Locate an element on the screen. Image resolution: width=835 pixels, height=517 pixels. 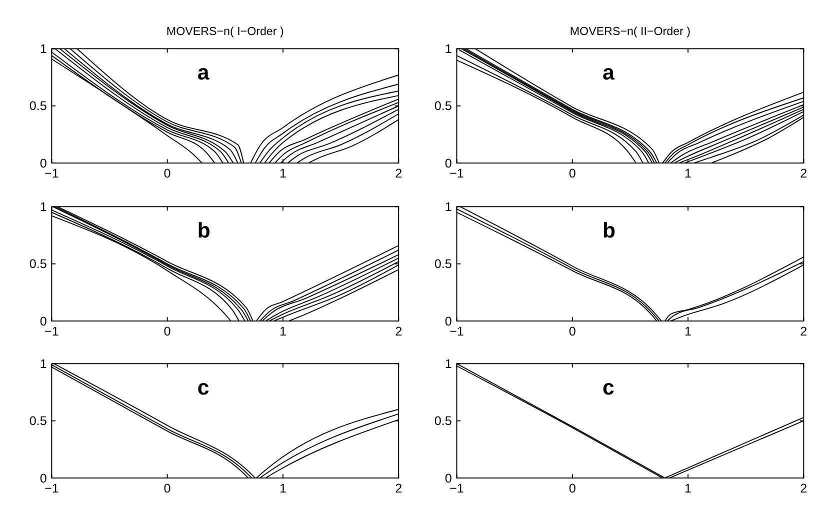
chart-title: MOVERS−n( II−Order ) is located at coordinates (630, 31).